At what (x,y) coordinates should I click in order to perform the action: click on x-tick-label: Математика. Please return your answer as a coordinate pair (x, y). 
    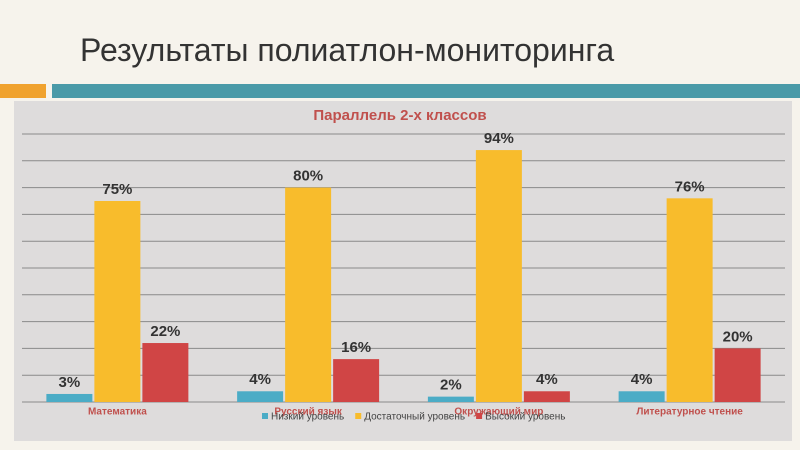
    Looking at the image, I should click on (117, 412).